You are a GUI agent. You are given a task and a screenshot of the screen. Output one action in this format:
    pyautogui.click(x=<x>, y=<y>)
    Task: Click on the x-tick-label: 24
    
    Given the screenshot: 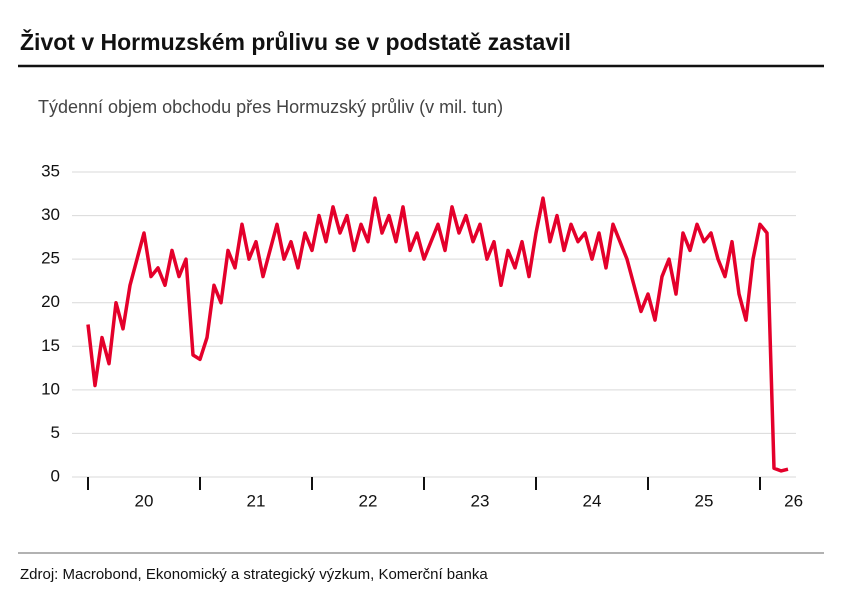 What is the action you would take?
    pyautogui.click(x=592, y=500)
    